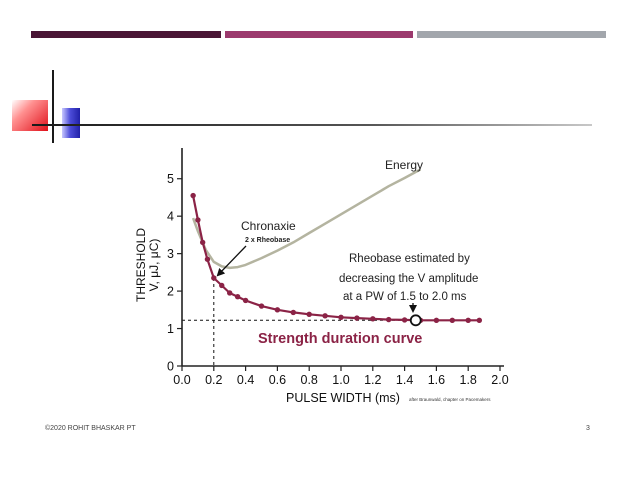 The height and width of the screenshot is (478, 638). What do you see at coordinates (340, 380) in the screenshot?
I see `x-tick-label: 1.0` at bounding box center [340, 380].